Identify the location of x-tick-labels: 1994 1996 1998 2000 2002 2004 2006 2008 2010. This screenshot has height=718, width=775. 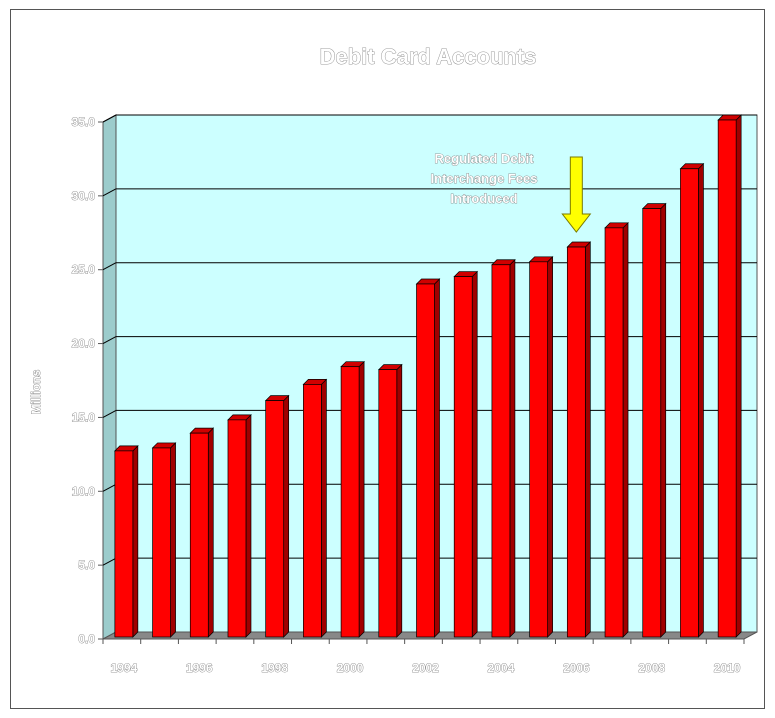
(423, 657).